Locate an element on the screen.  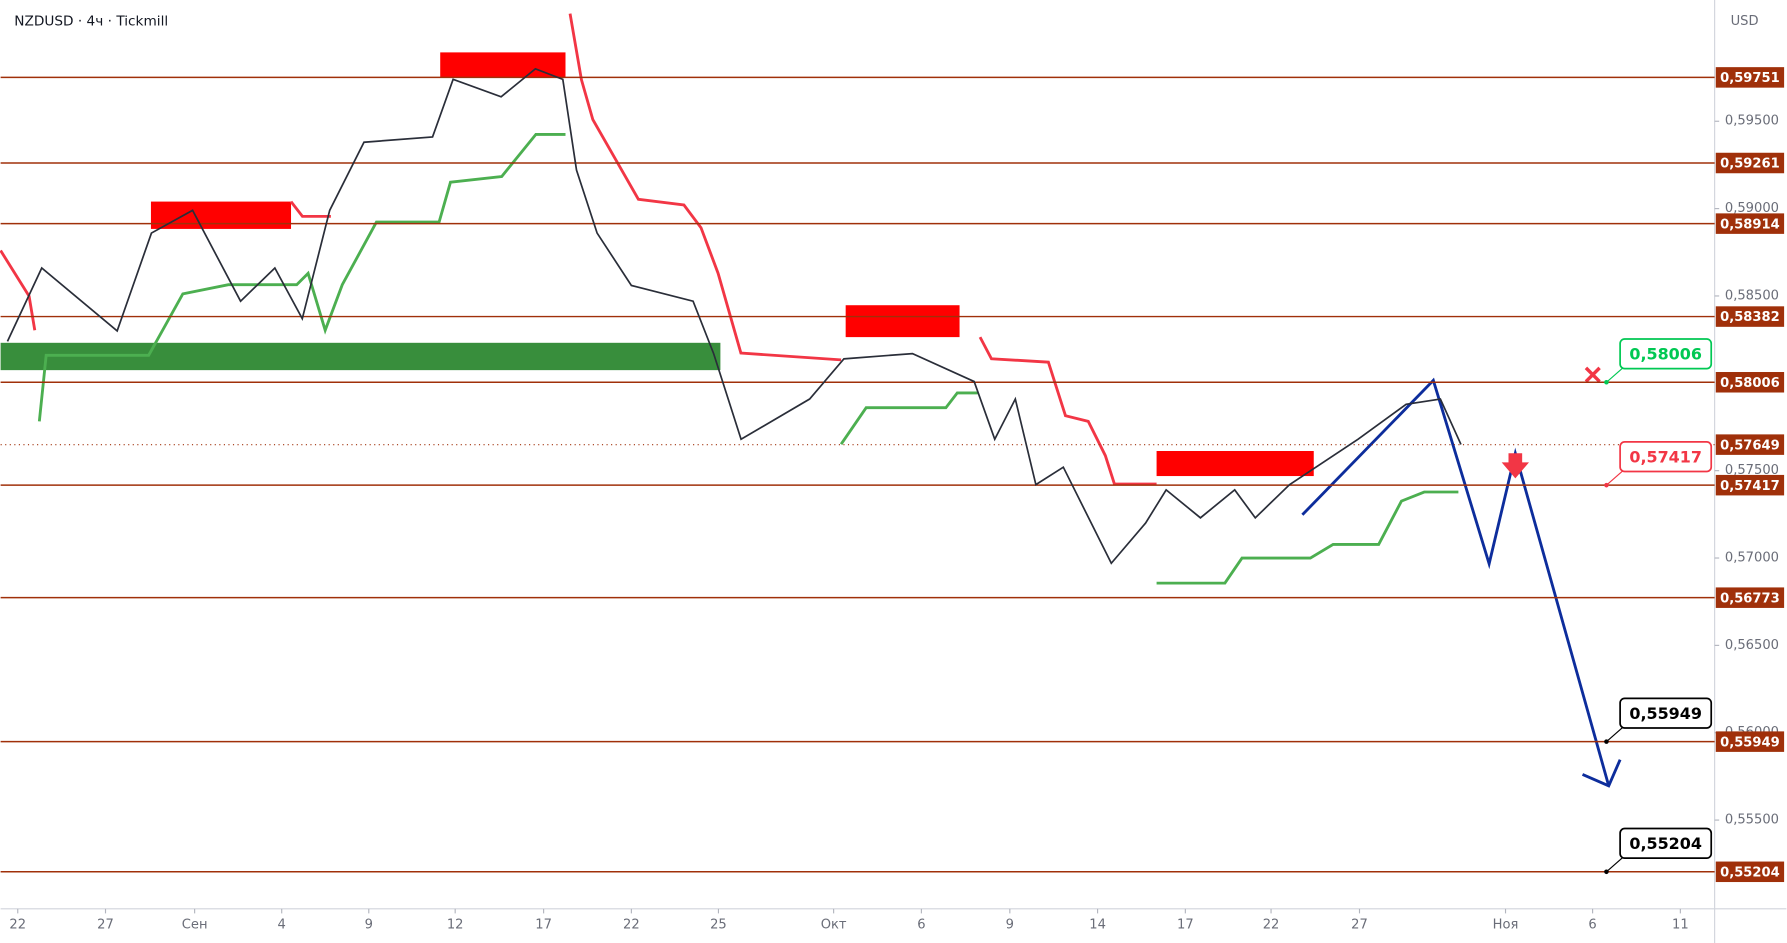
level-label: 0,57417 is located at coordinates (1750, 486).